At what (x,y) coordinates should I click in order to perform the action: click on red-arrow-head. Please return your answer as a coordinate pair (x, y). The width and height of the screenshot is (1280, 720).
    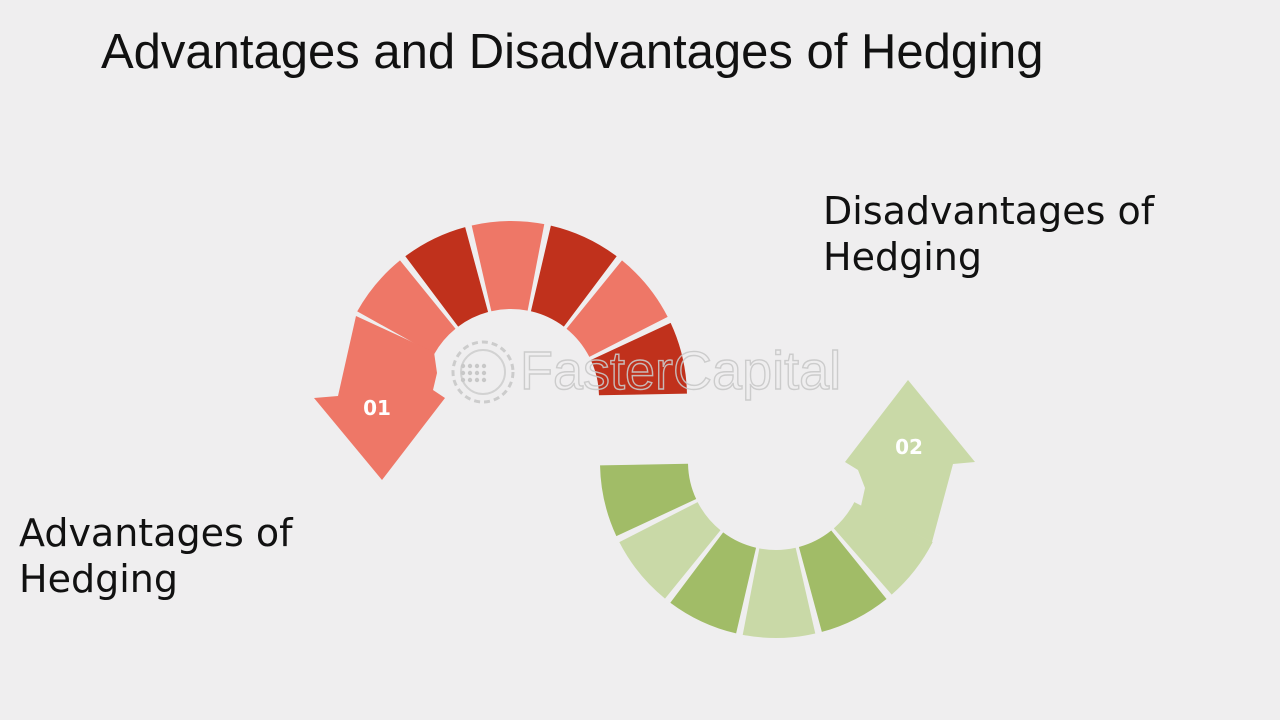
    Looking at the image, I should click on (379, 398).